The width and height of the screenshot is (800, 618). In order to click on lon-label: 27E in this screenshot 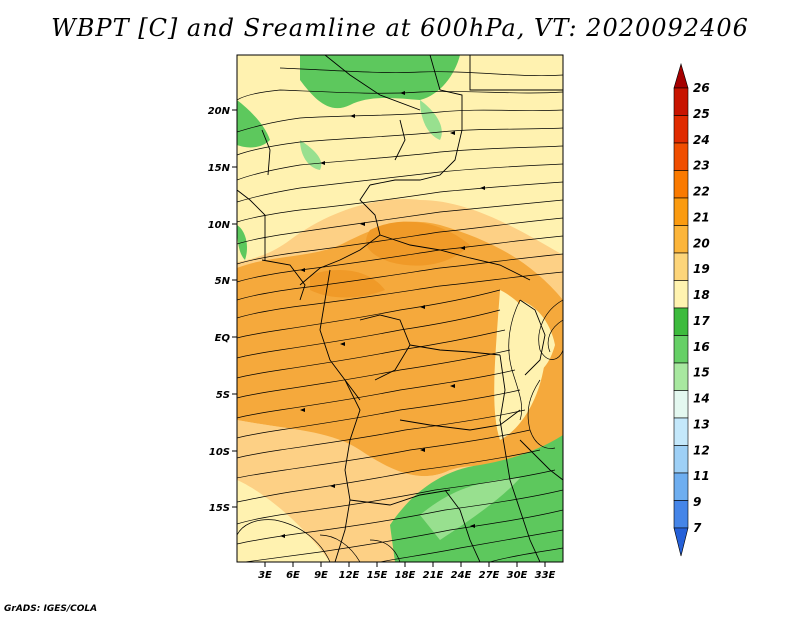, I will do `click(489, 575)`.